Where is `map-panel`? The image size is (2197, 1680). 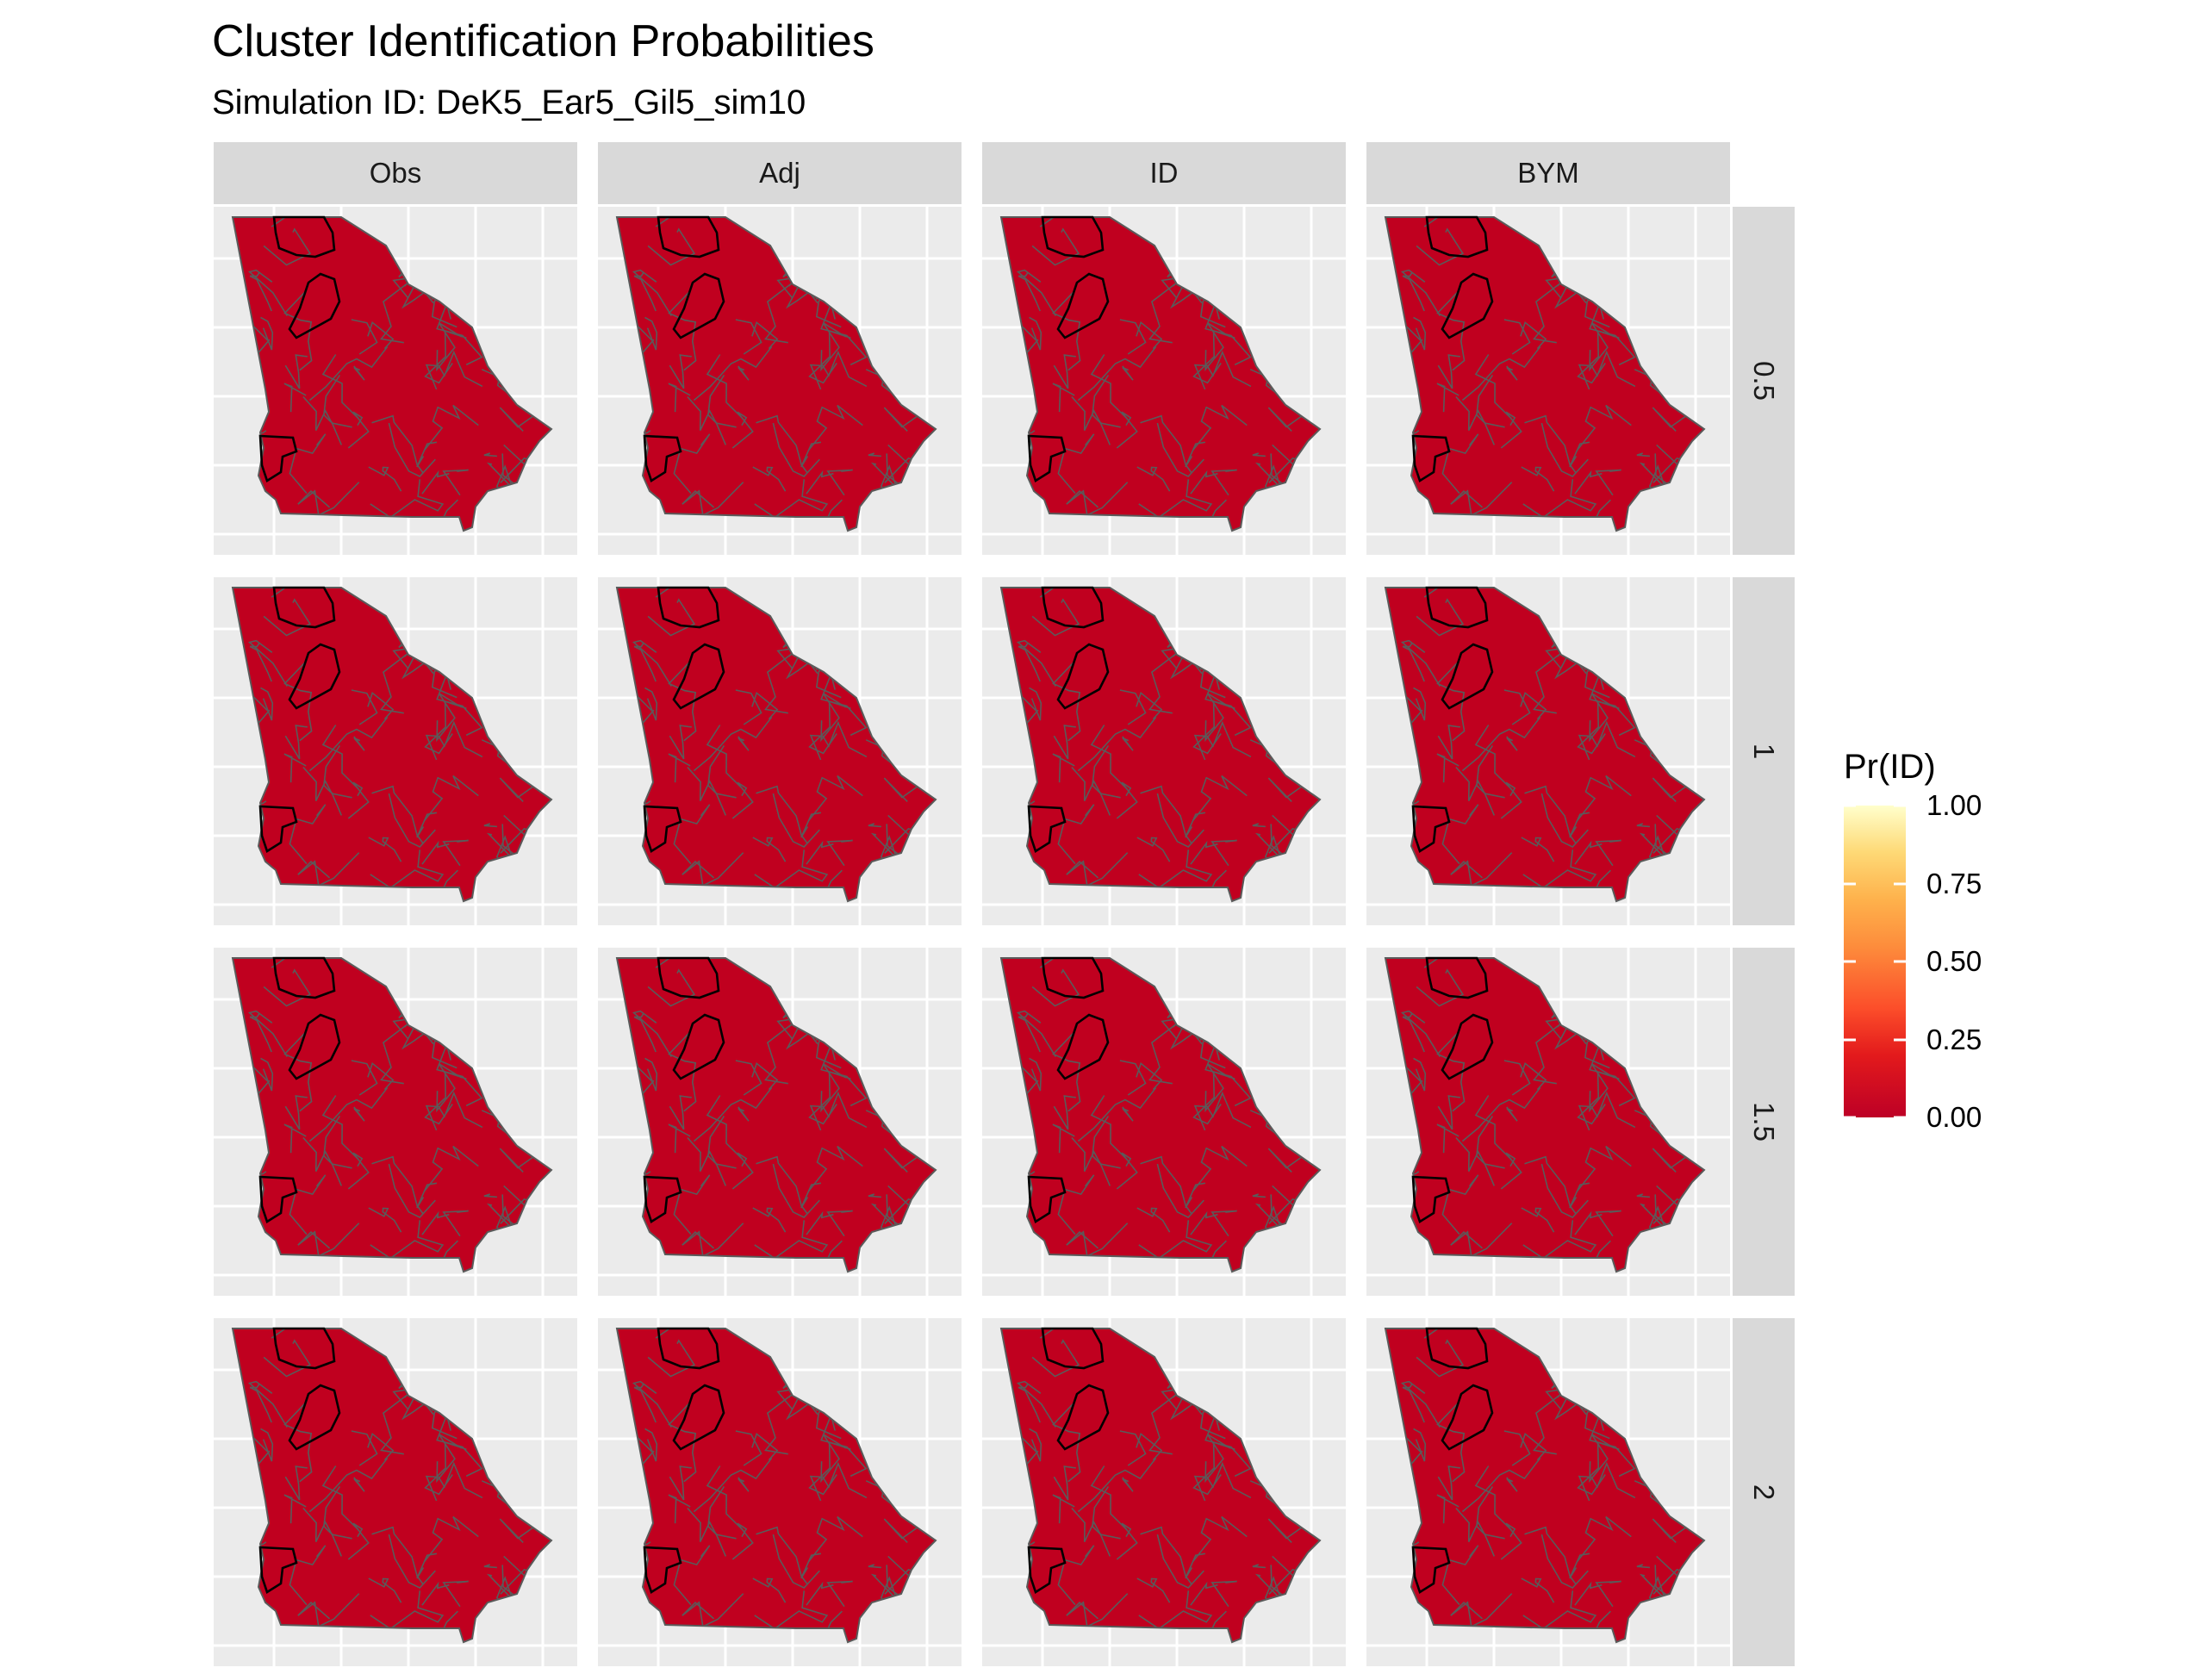 map-panel is located at coordinates (1548, 1122).